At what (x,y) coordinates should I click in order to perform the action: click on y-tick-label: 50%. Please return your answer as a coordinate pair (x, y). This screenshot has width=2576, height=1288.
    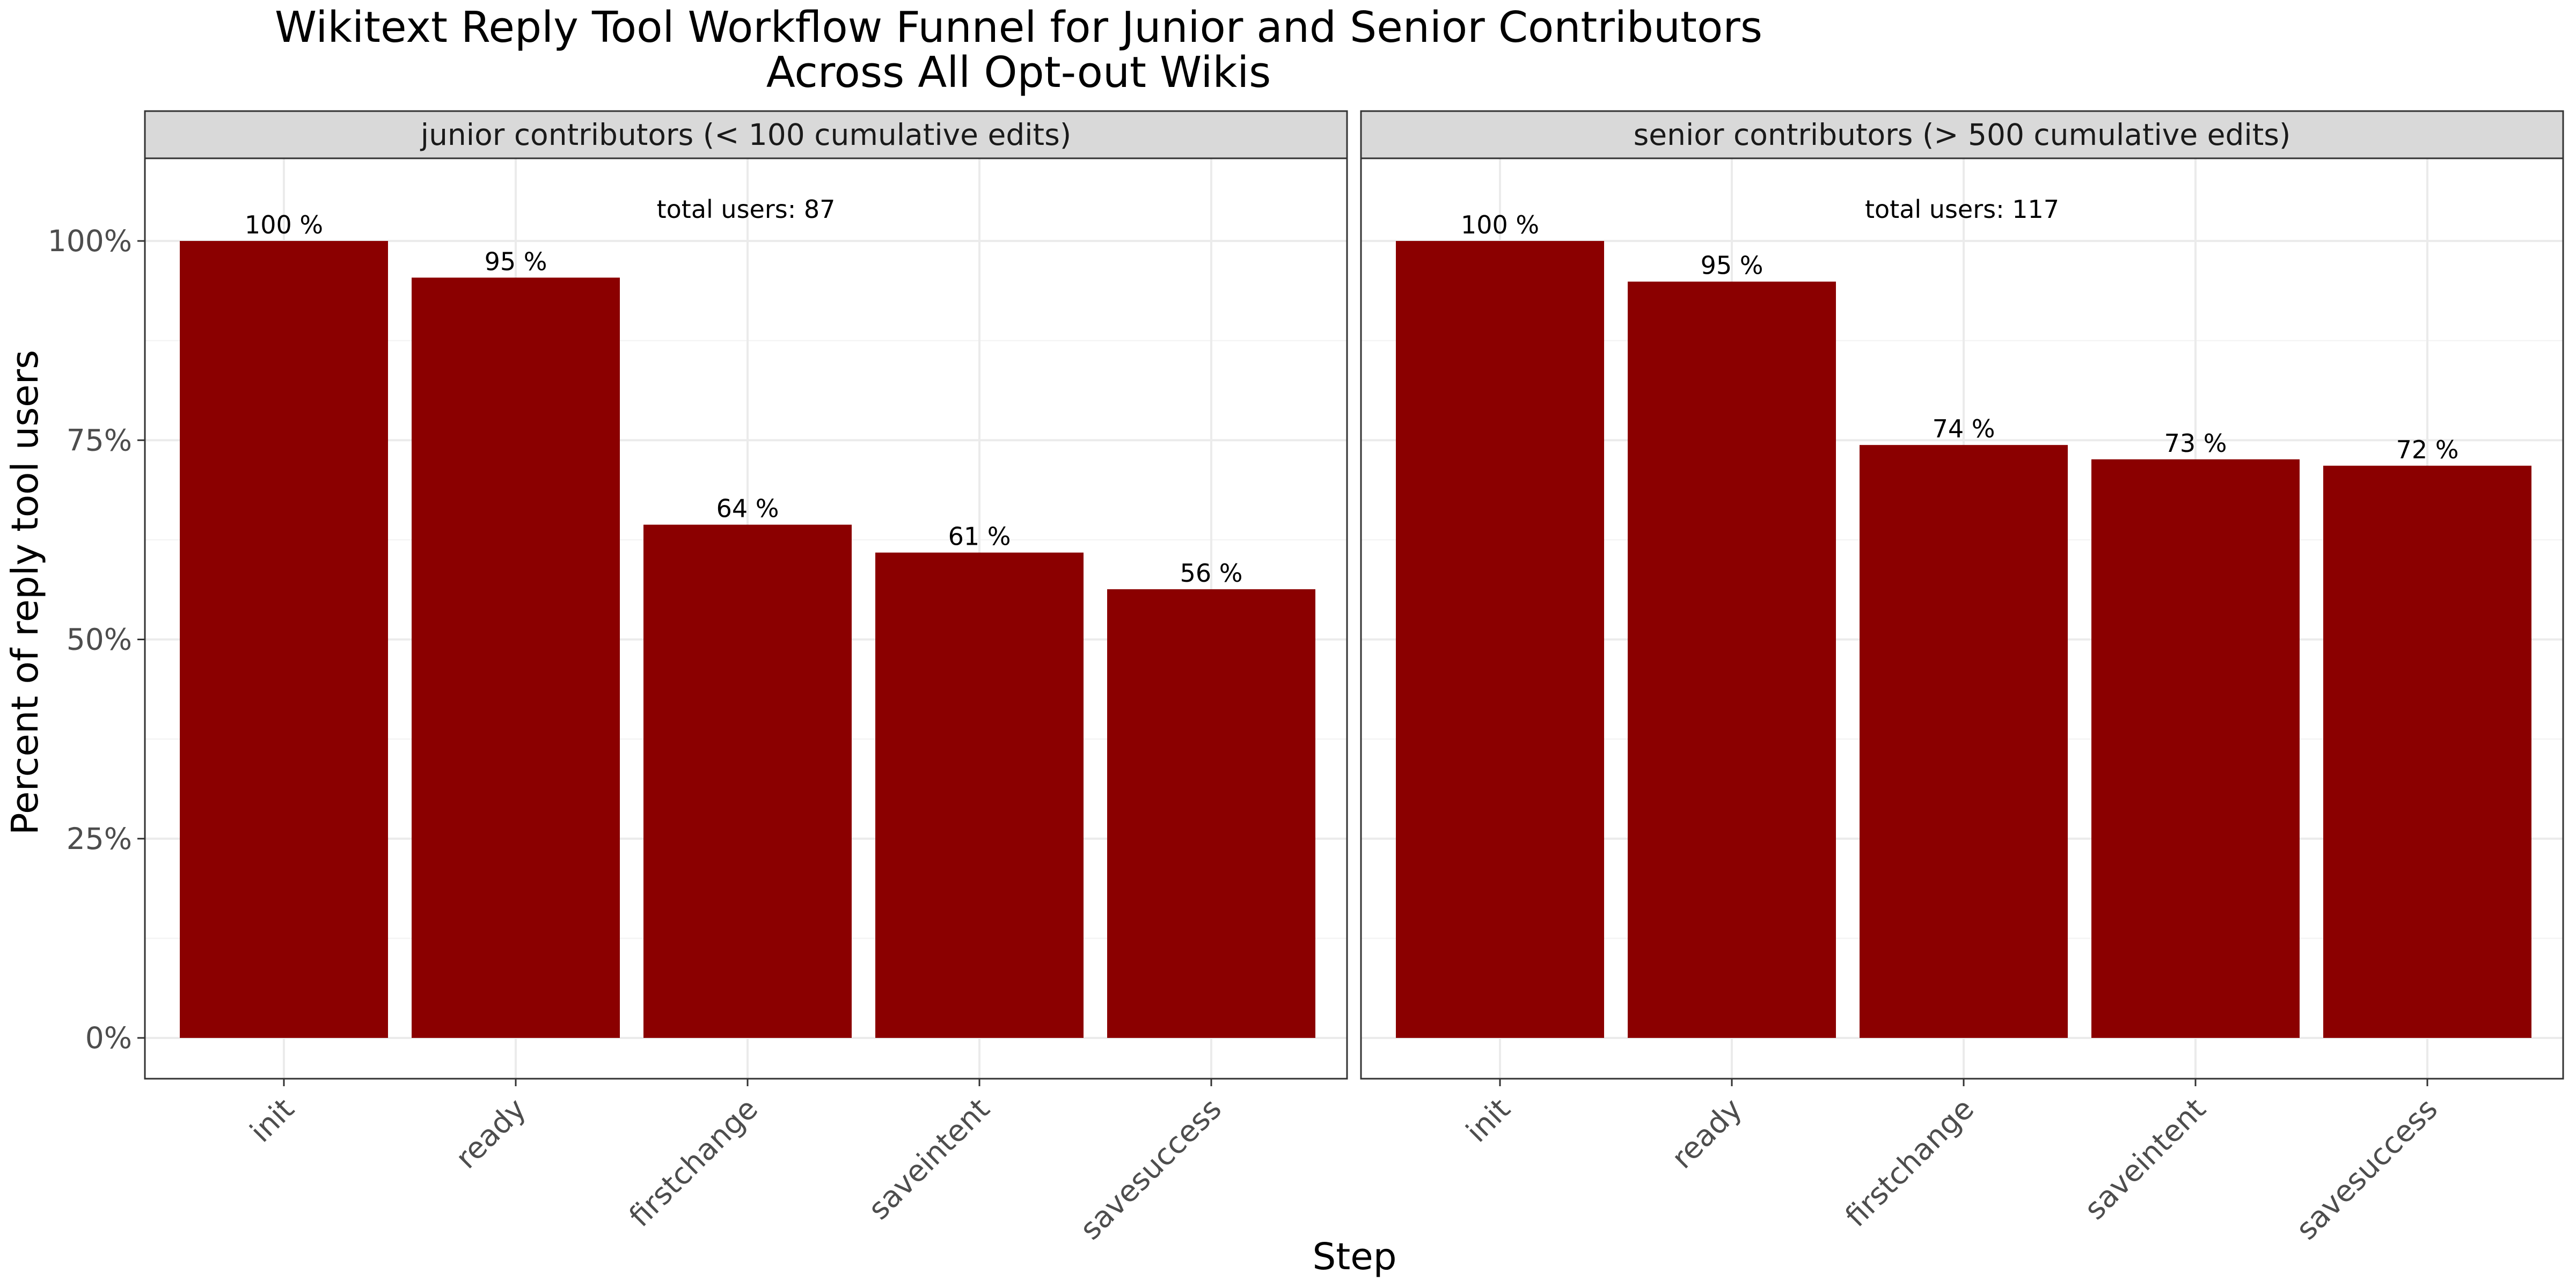
    Looking at the image, I should click on (99, 640).